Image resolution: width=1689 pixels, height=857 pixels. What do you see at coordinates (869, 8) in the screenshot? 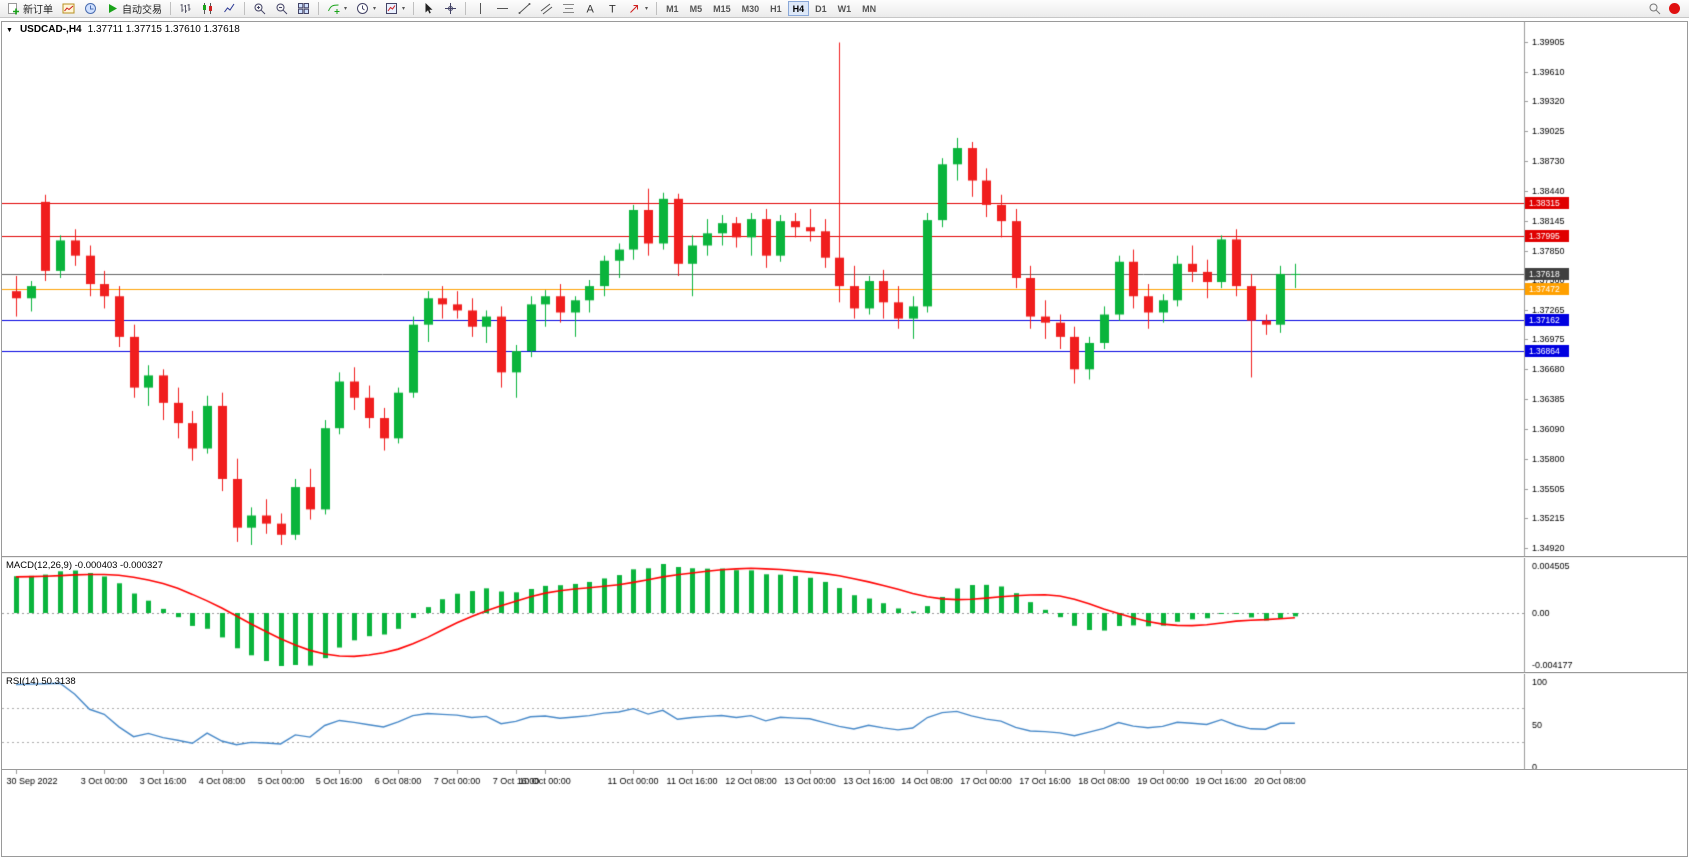
I see `timeframe-mn-button: MN` at bounding box center [869, 8].